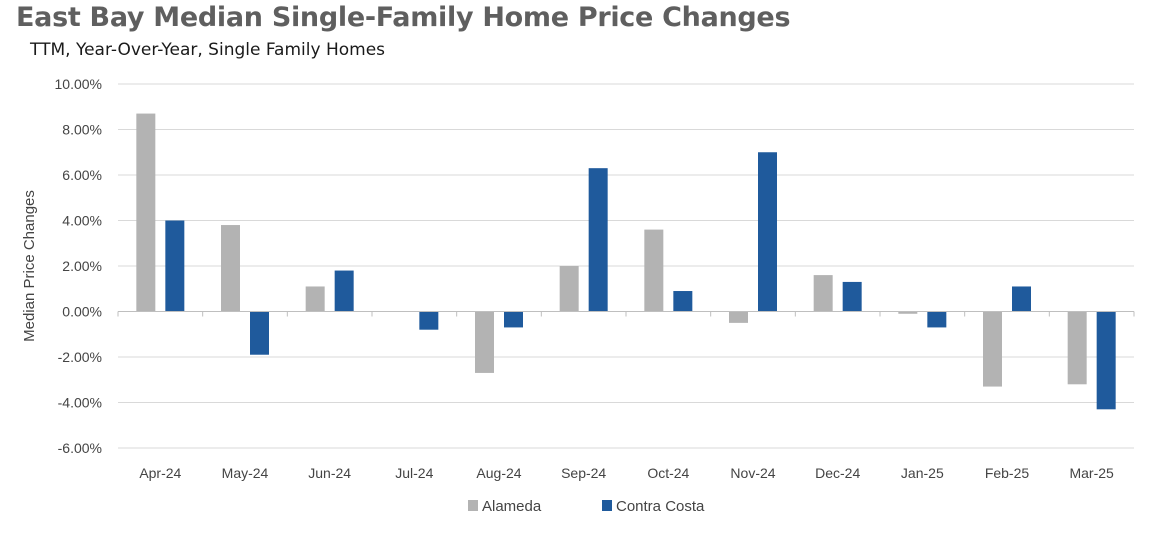 The height and width of the screenshot is (536, 1160). What do you see at coordinates (1091, 473) in the screenshot?
I see `x-tick-label: Mar-25` at bounding box center [1091, 473].